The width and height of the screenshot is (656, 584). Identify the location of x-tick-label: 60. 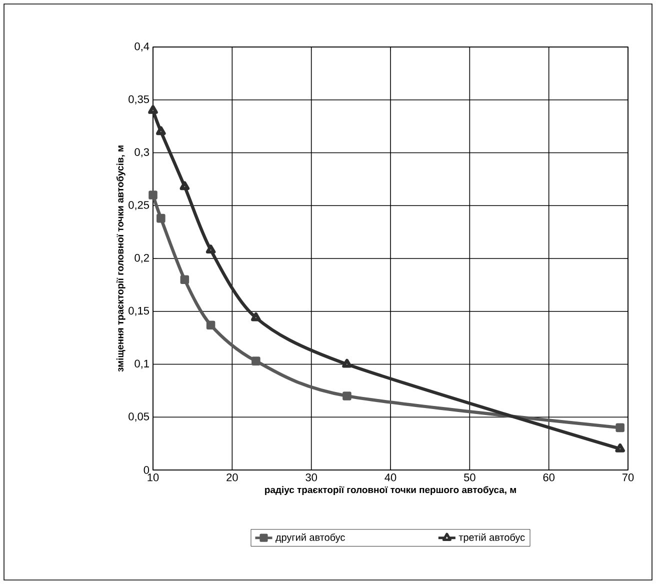
(548, 478).